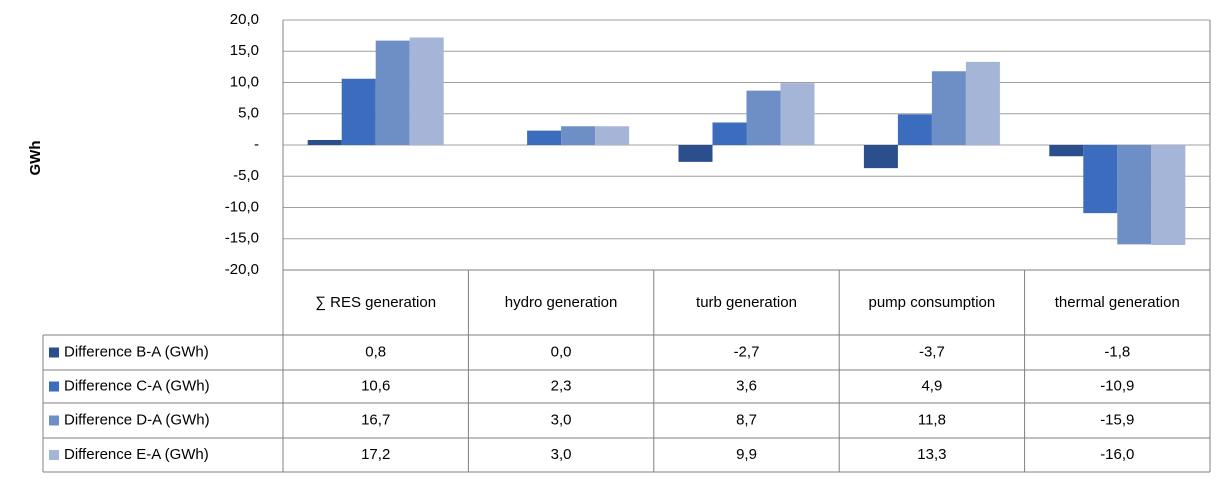 This screenshot has height=481, width=1218. What do you see at coordinates (244, 50) in the screenshot?
I see `y-tick-label: 15,0` at bounding box center [244, 50].